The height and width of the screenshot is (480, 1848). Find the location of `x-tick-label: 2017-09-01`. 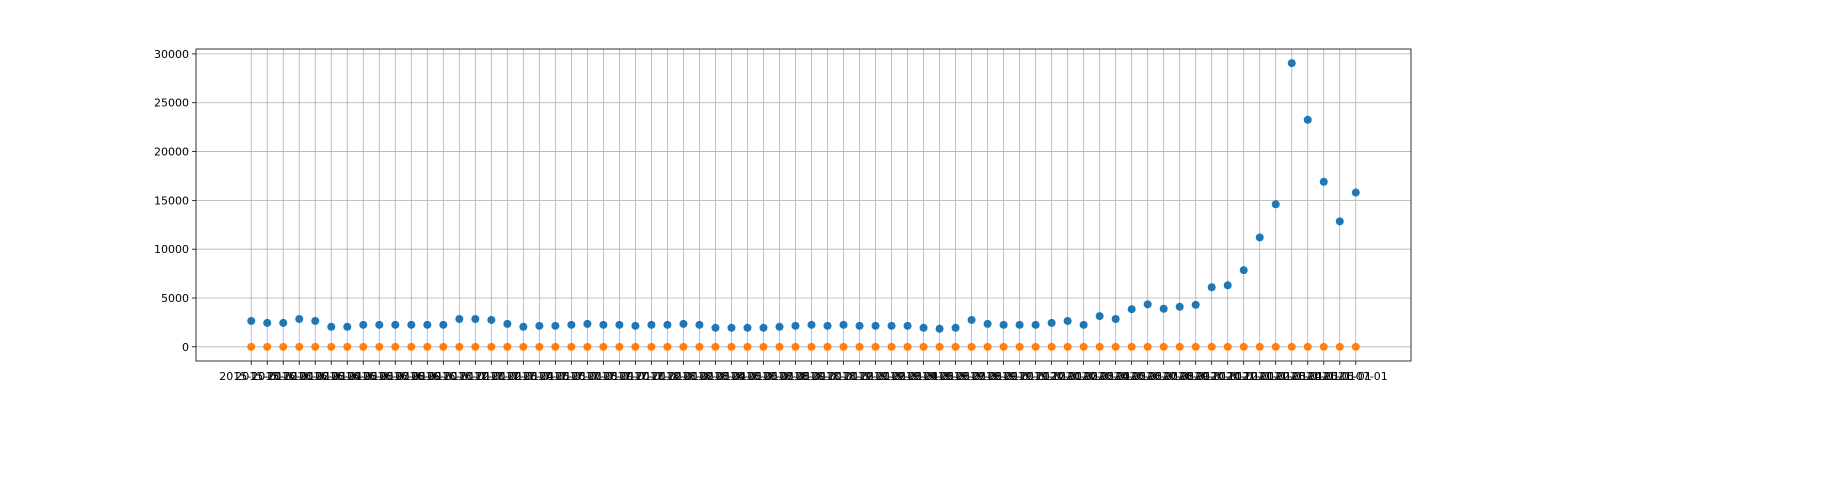

x-tick-label: 2017-09-01 is located at coordinates (619, 376).